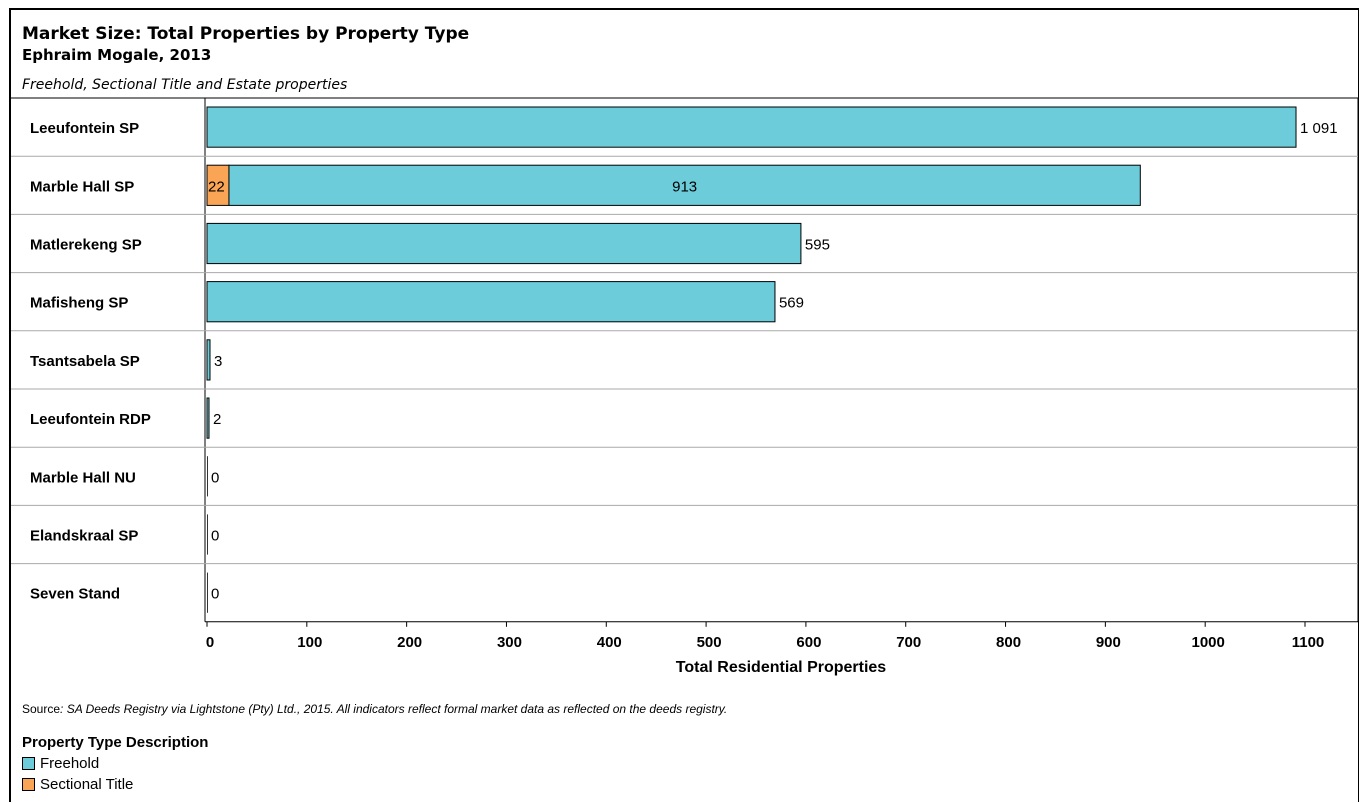 Image resolution: width=1360 pixels, height=803 pixels. What do you see at coordinates (84, 536) in the screenshot?
I see `category-label: Elandskraal SP` at bounding box center [84, 536].